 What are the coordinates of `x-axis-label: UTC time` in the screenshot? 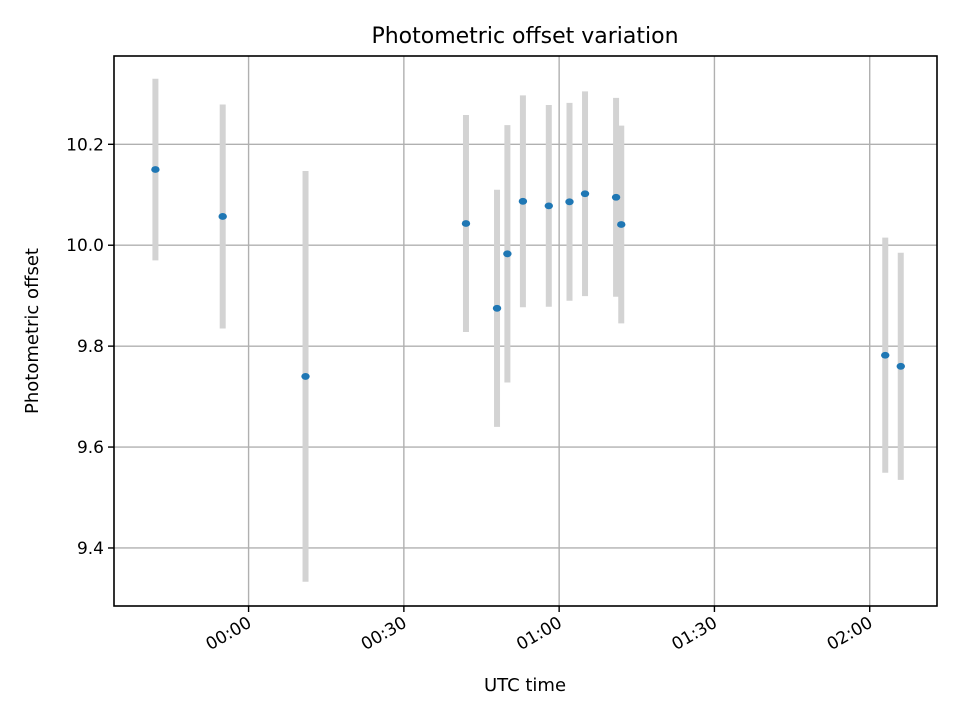 It's located at (525, 685).